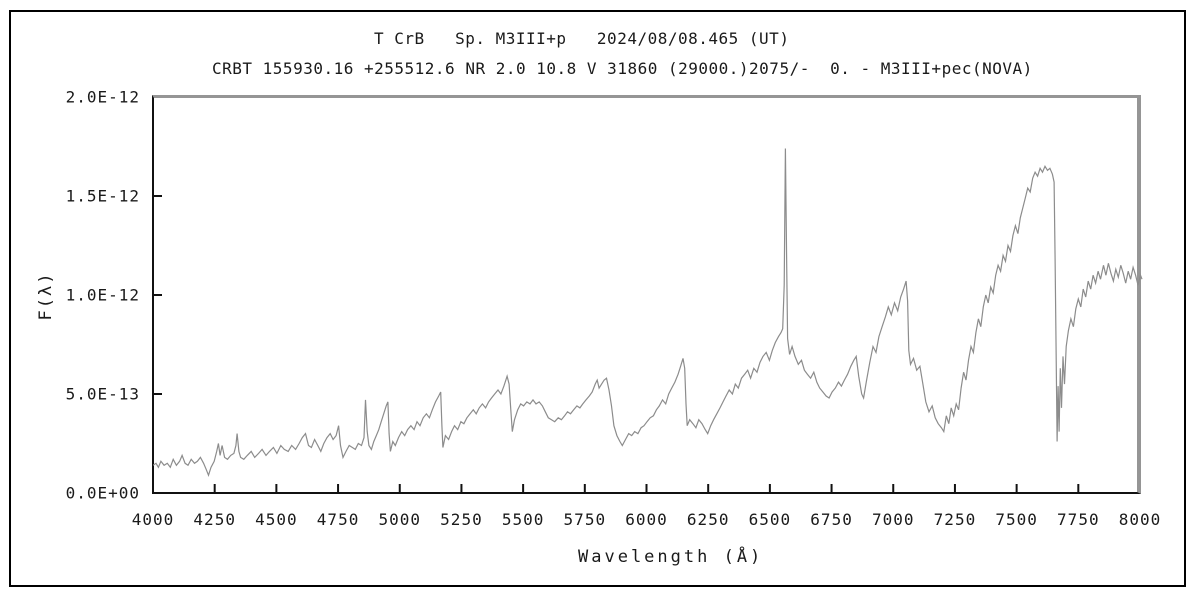 This screenshot has height=600, width=1200. I want to click on x-tick-label: 6250, so click(708, 519).